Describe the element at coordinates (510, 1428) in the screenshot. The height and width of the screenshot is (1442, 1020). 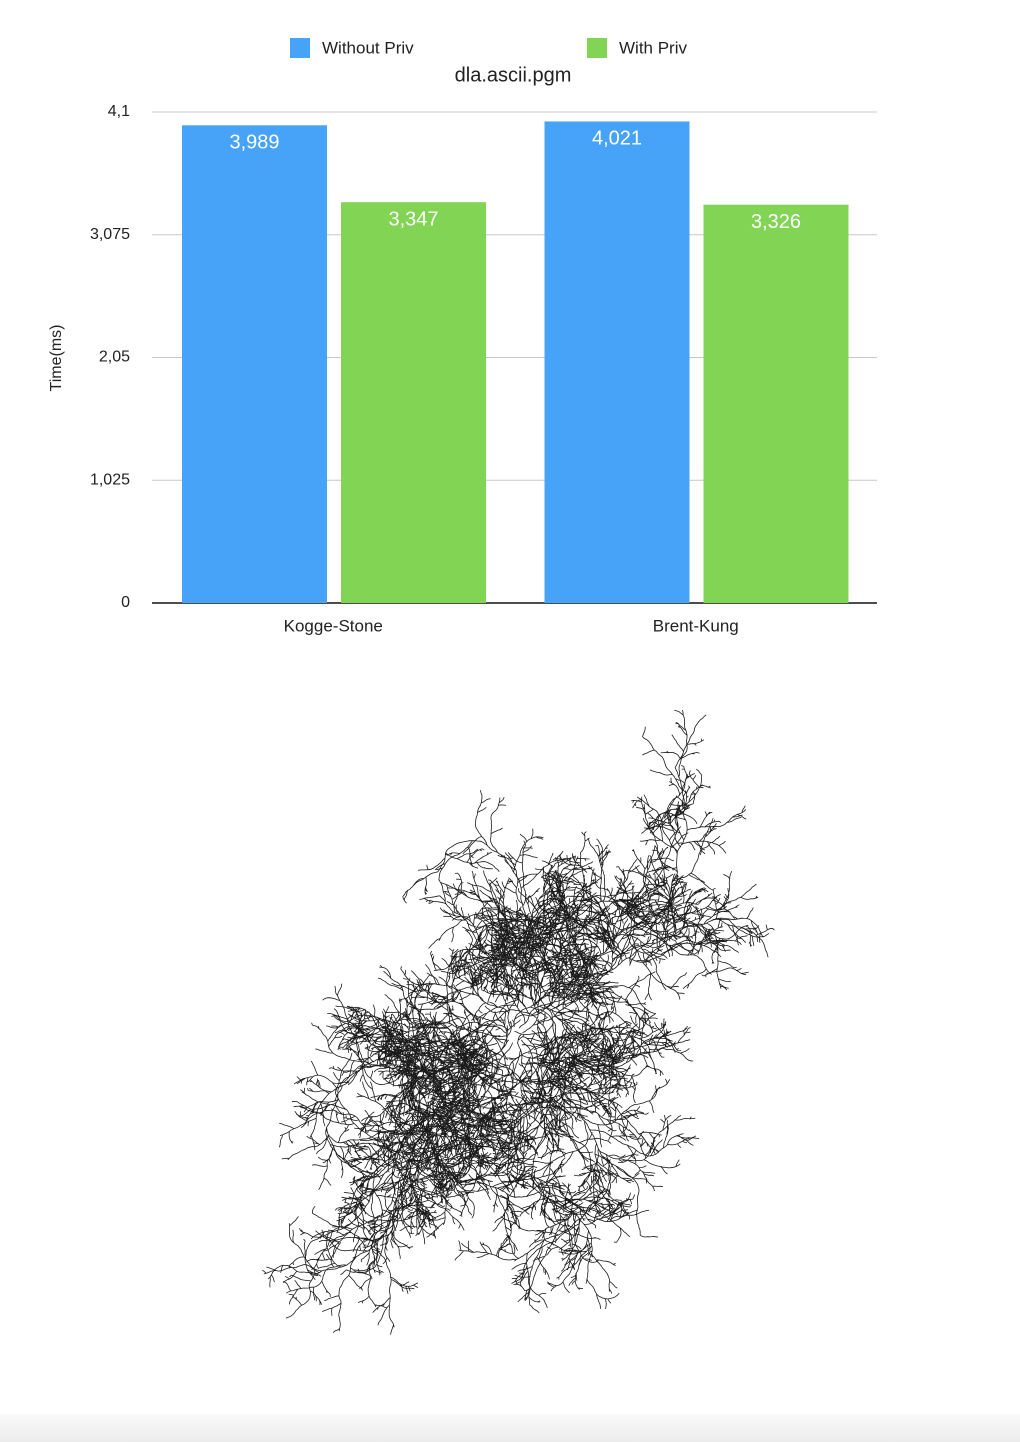
I see `bottom-strip` at that location.